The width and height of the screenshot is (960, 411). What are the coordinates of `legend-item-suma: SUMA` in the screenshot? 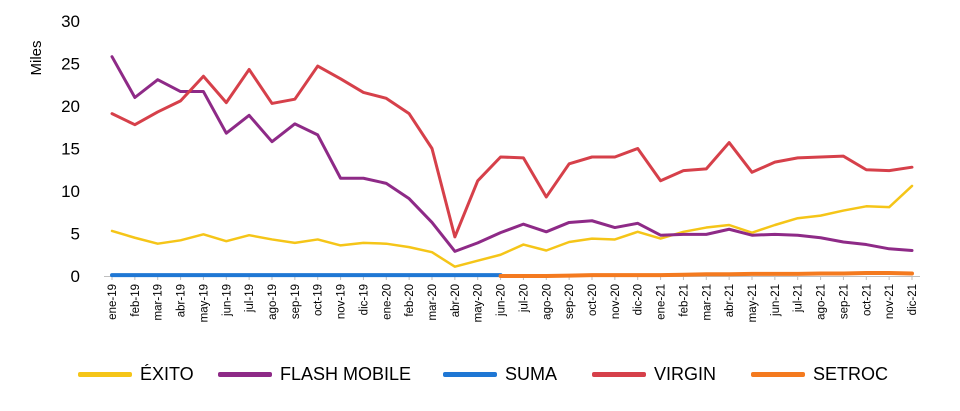 It's located at (500, 374).